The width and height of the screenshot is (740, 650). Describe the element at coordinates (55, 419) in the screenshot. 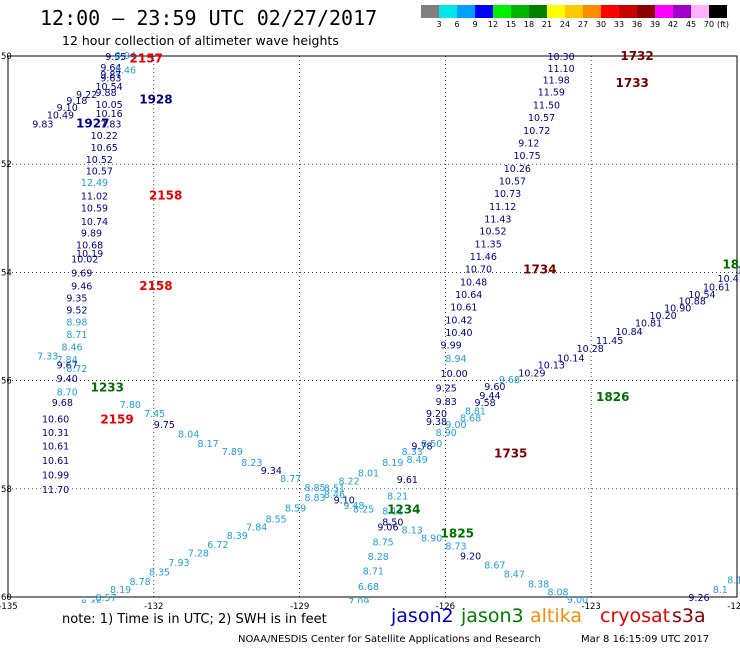

I see `wave-height-value: 10.60` at that location.